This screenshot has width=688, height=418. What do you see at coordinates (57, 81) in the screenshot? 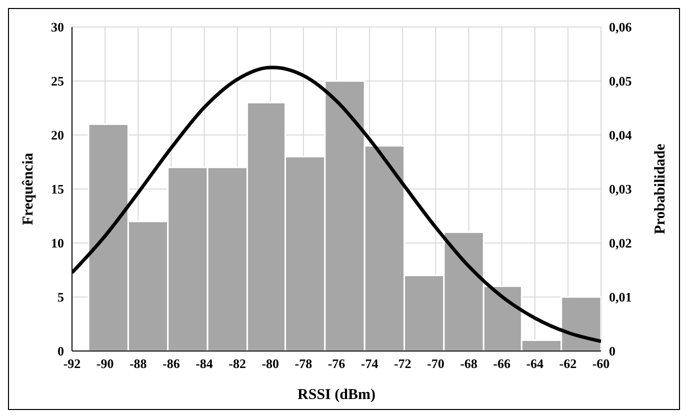
I see `y-tick-label: 25` at bounding box center [57, 81].